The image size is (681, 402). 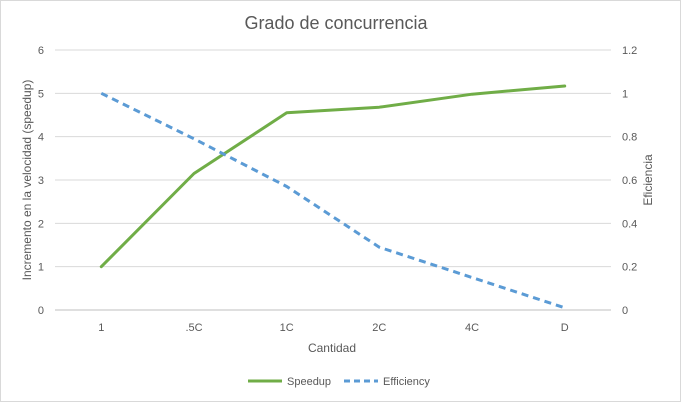 What do you see at coordinates (339, 382) in the screenshot?
I see `legend: Speedup Efficiency` at bounding box center [339, 382].